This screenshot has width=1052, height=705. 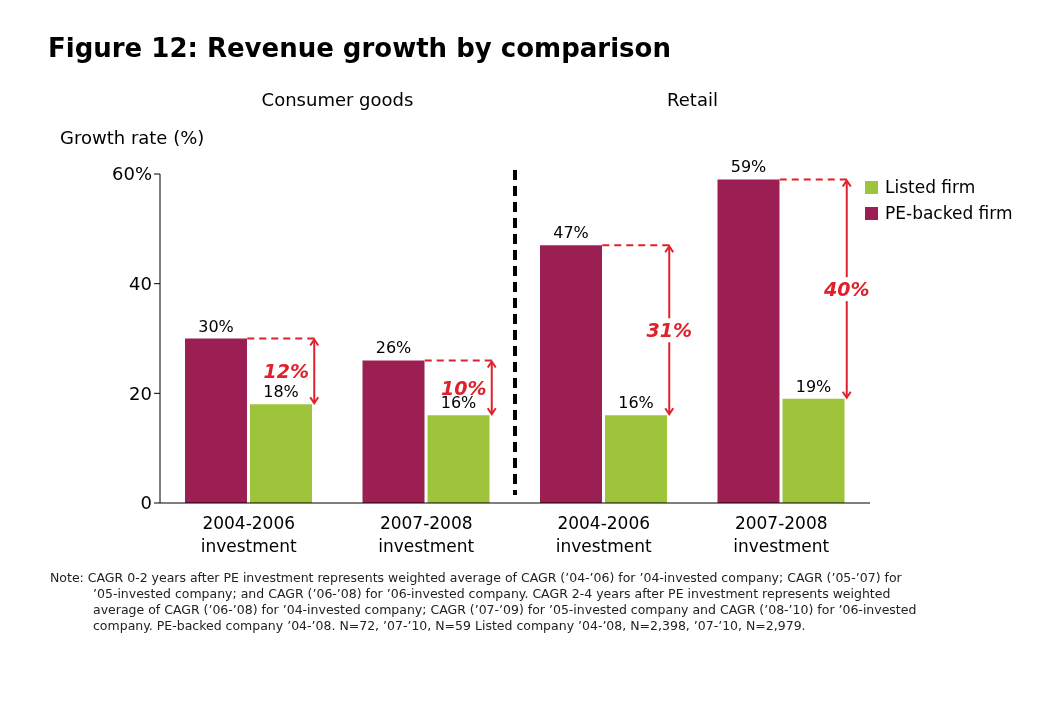 I want to click on text: Consumer goods, so click(x=337, y=99).